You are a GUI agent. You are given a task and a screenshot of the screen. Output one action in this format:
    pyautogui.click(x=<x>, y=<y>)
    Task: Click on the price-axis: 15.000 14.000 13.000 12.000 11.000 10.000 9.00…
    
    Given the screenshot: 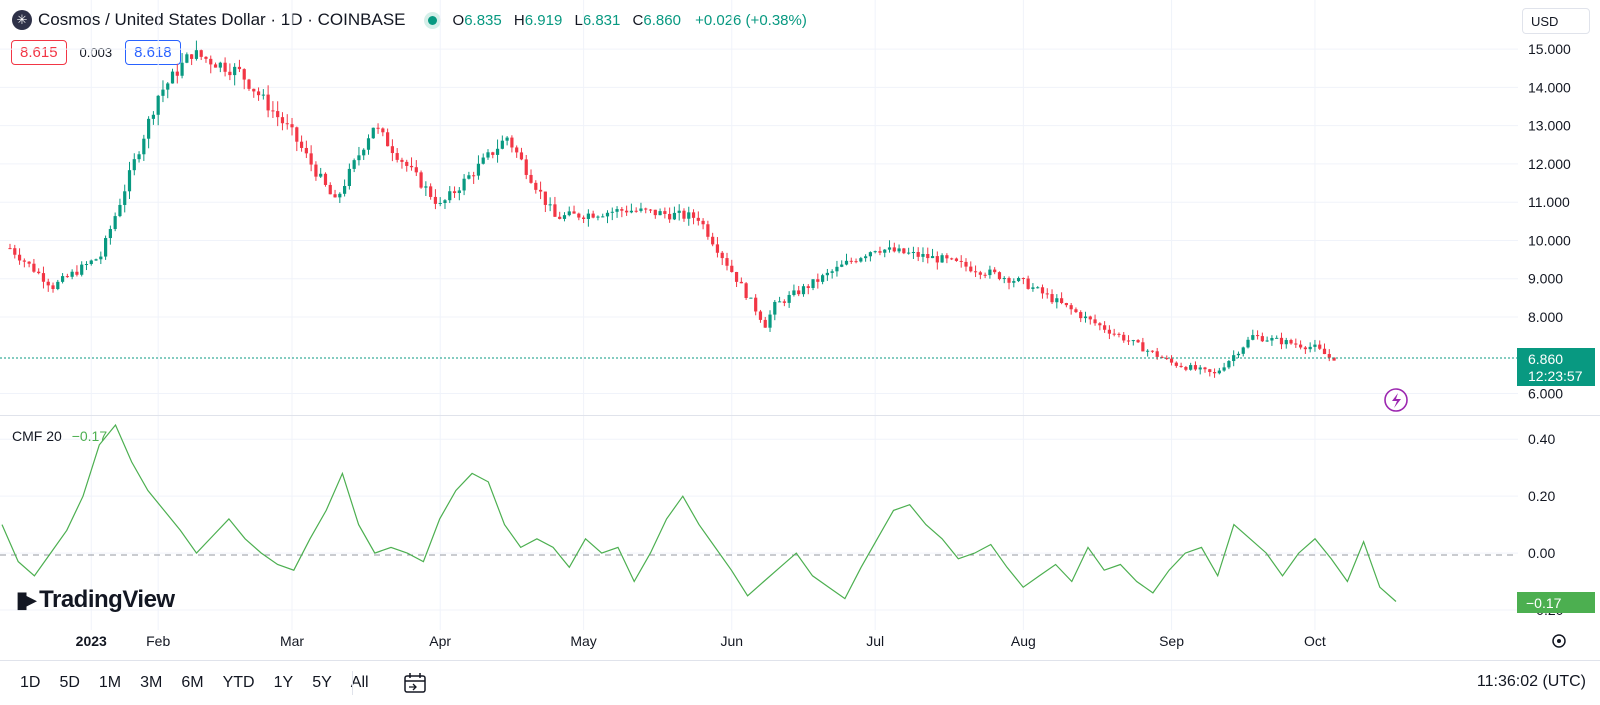 What is the action you would take?
    pyautogui.click(x=1549, y=221)
    